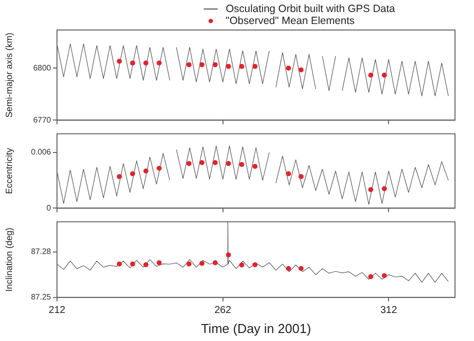 This screenshot has height=341, width=474. What do you see at coordinates (9, 75) in the screenshot?
I see `y-axis-title: Semi-major axis (km)` at bounding box center [9, 75].